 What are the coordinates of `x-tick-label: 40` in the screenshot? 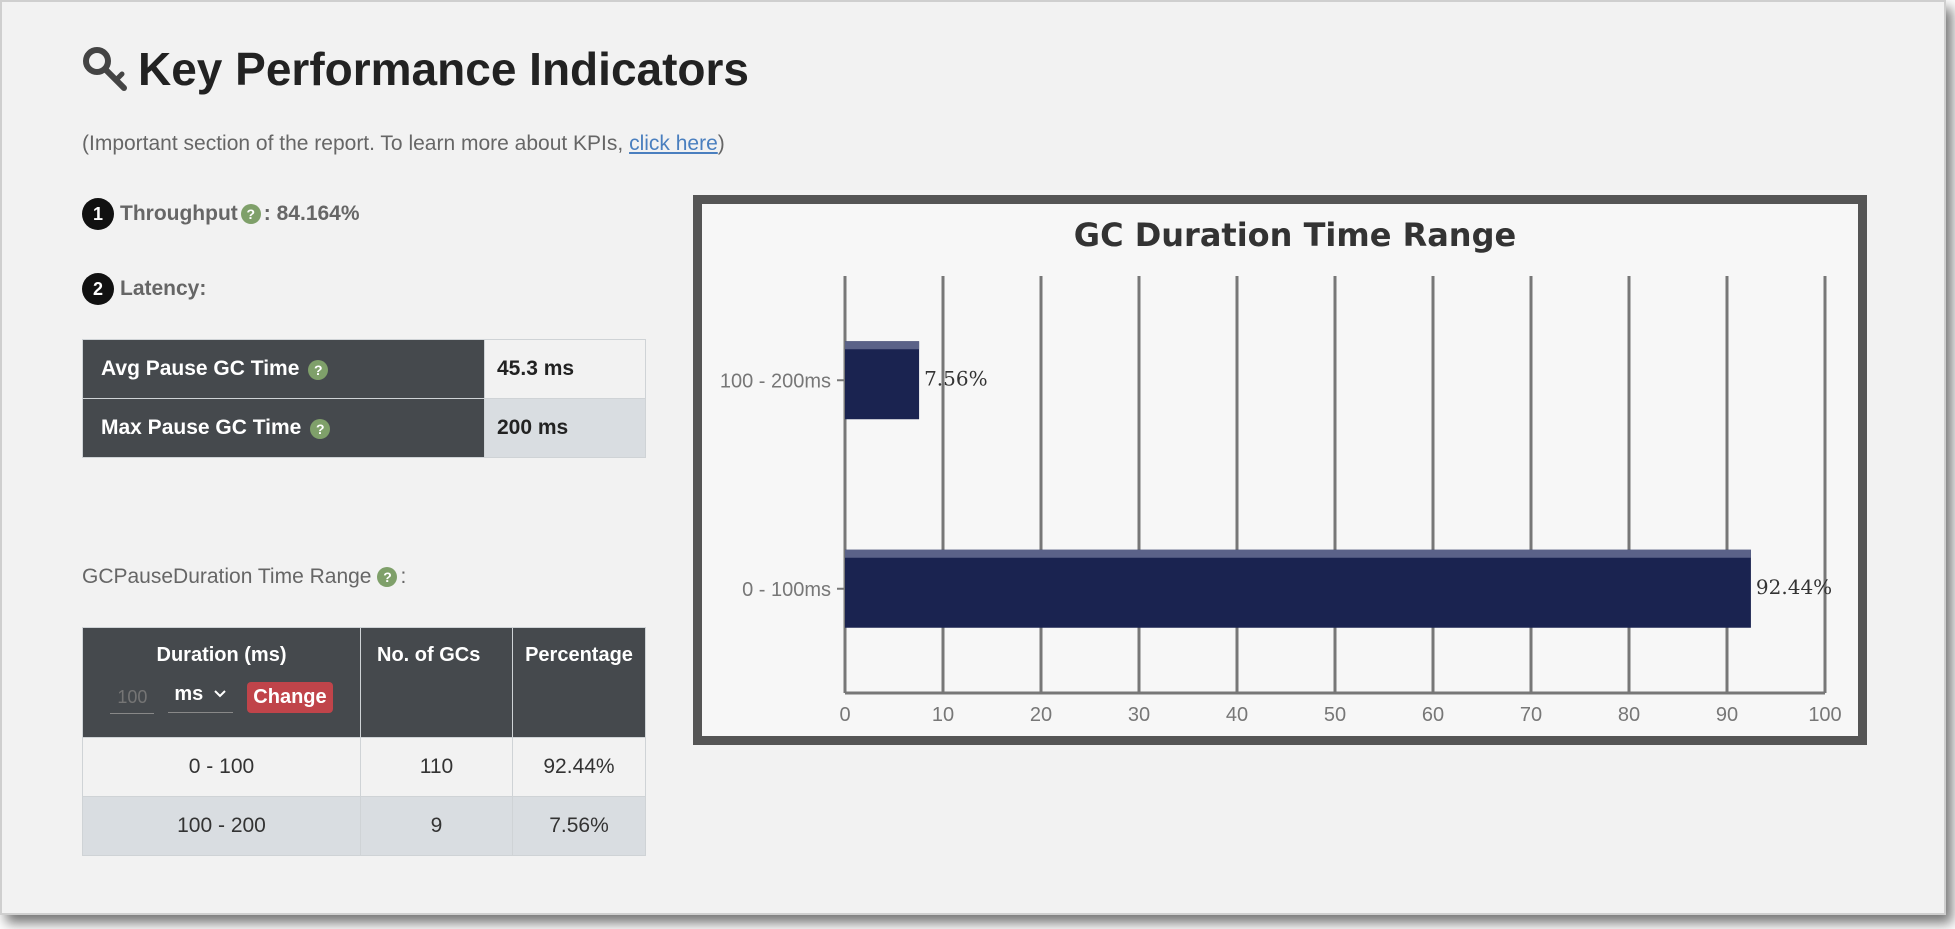 It's located at (1237, 715).